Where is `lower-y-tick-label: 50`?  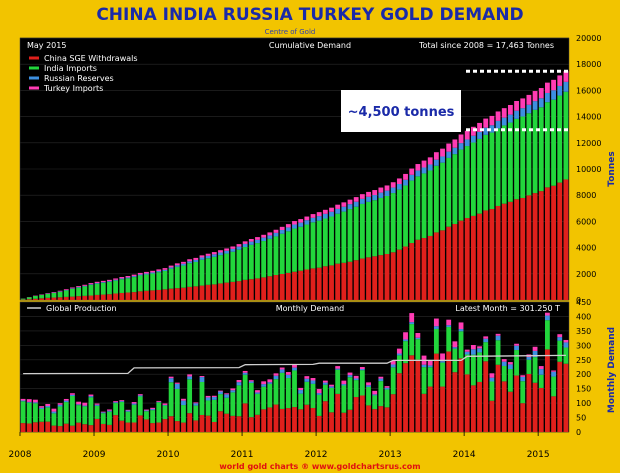 lower-y-tick-label: 50 is located at coordinates (581, 418).